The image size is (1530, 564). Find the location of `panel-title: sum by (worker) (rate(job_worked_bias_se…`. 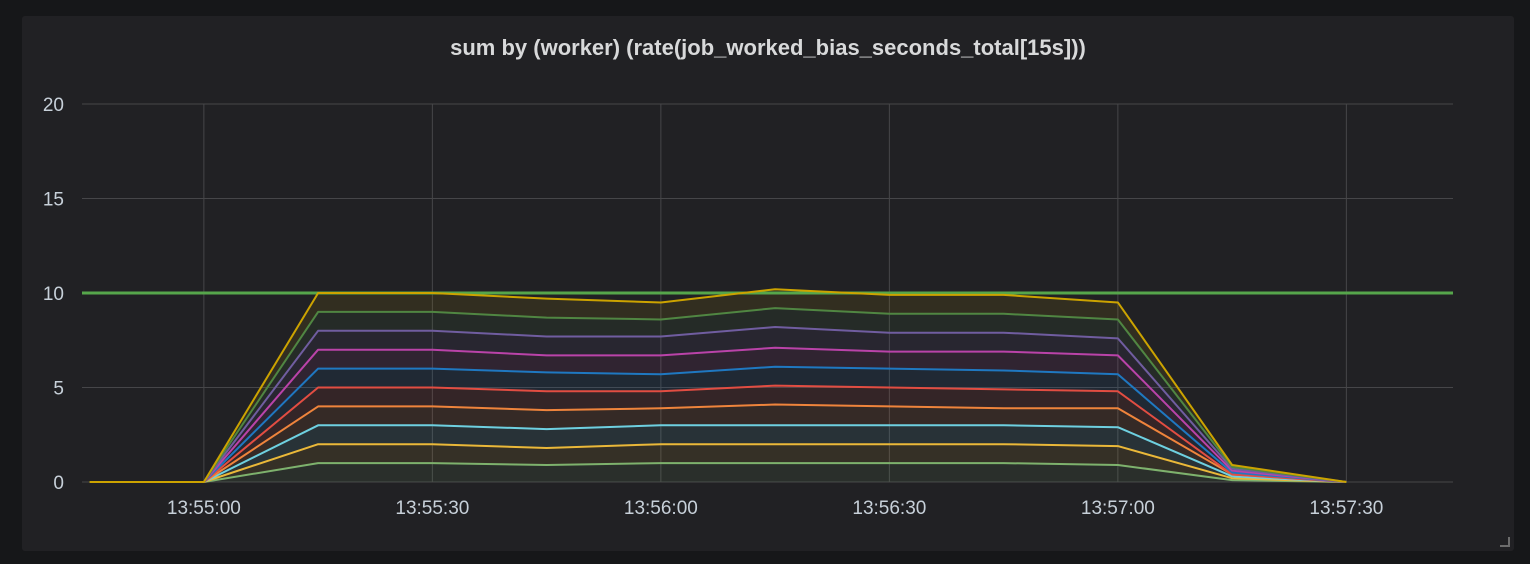

panel-title: sum by (worker) (rate(job_worked_bias_se… is located at coordinates (768, 47).